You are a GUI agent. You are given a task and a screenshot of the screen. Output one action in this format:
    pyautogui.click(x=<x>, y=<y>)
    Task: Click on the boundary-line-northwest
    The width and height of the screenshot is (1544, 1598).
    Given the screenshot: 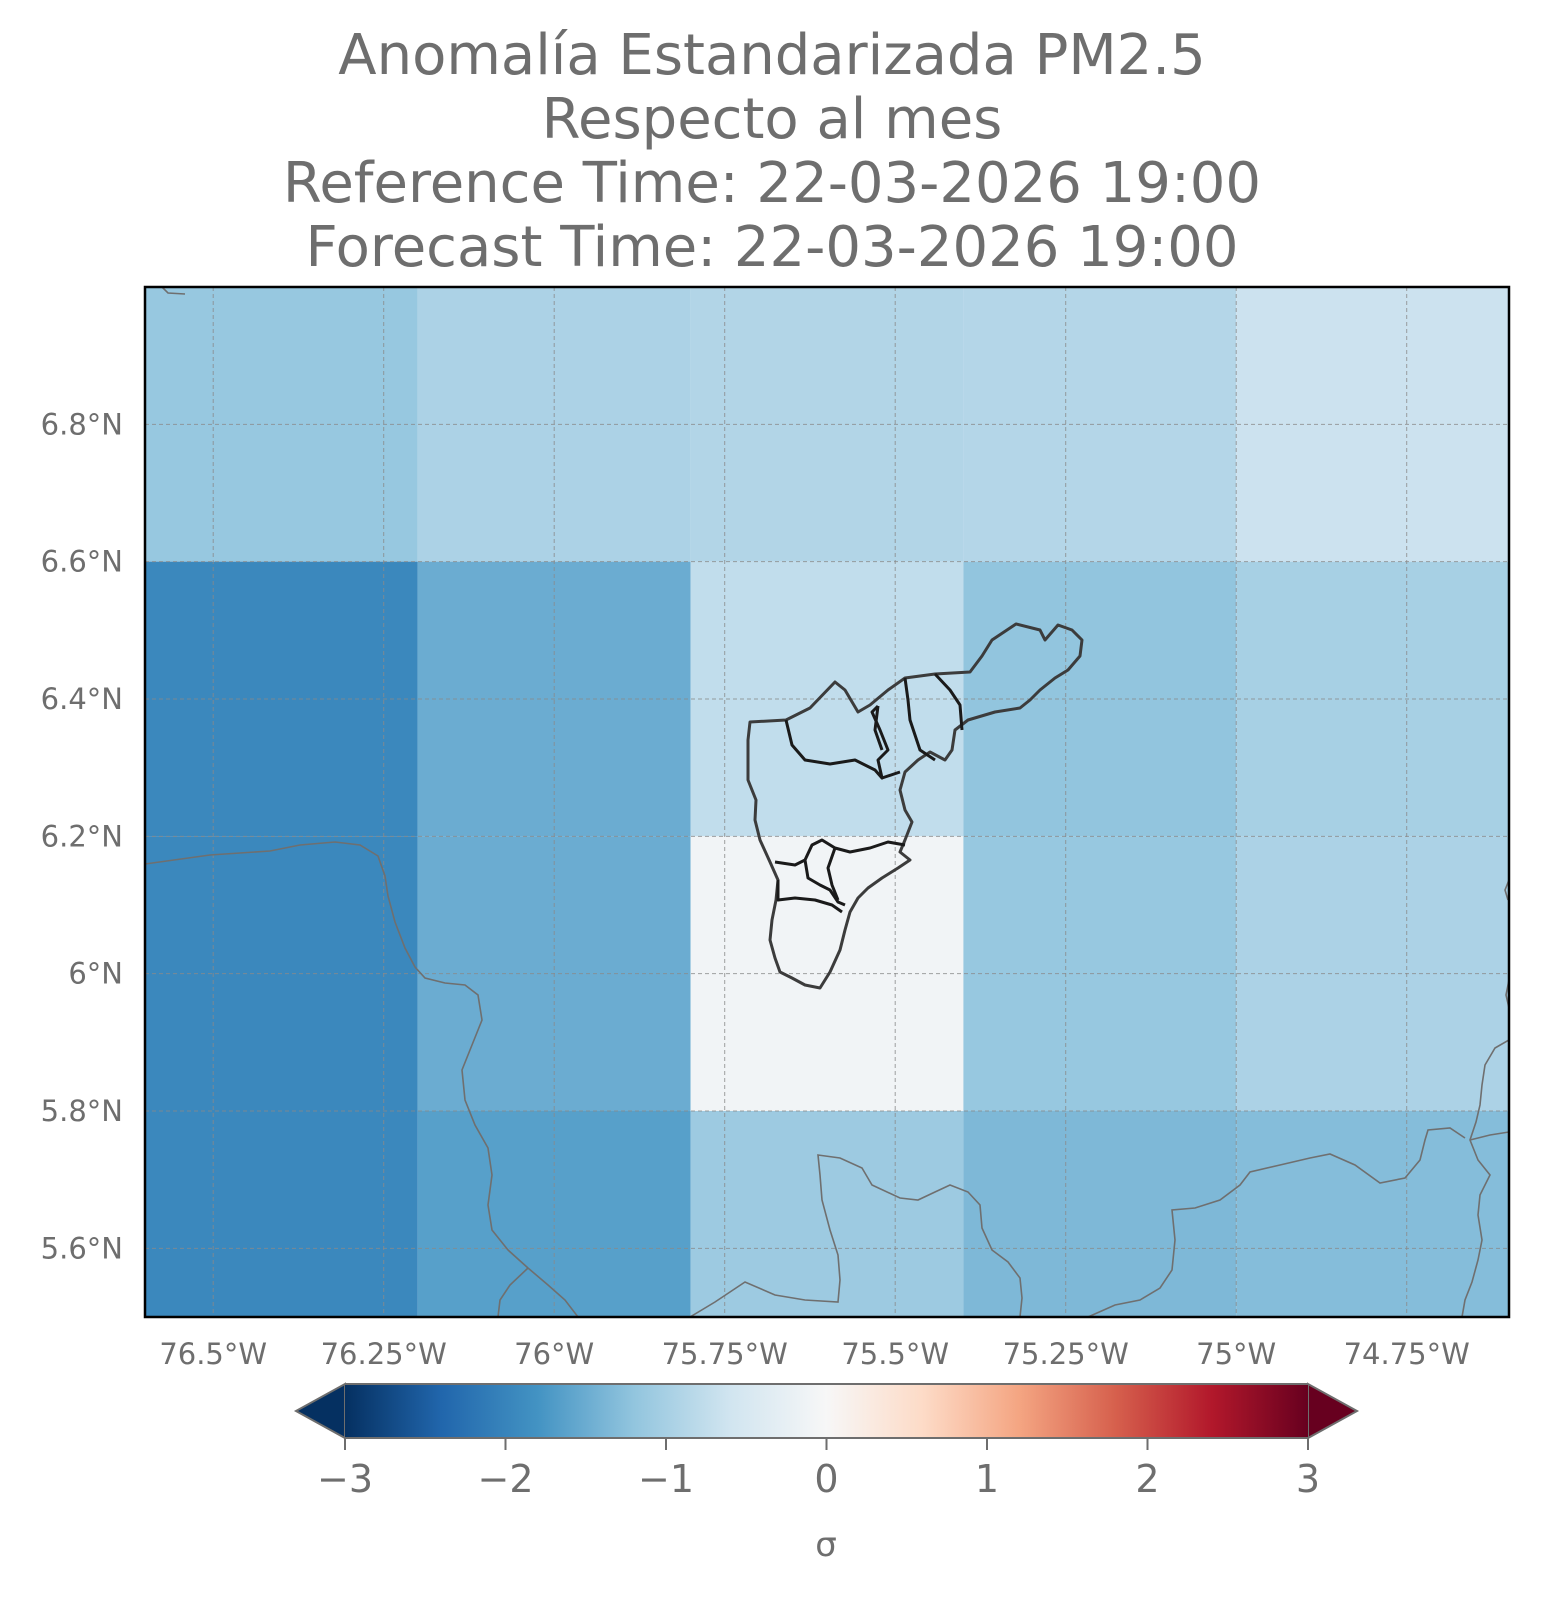 What is the action you would take?
    pyautogui.click(x=173, y=291)
    